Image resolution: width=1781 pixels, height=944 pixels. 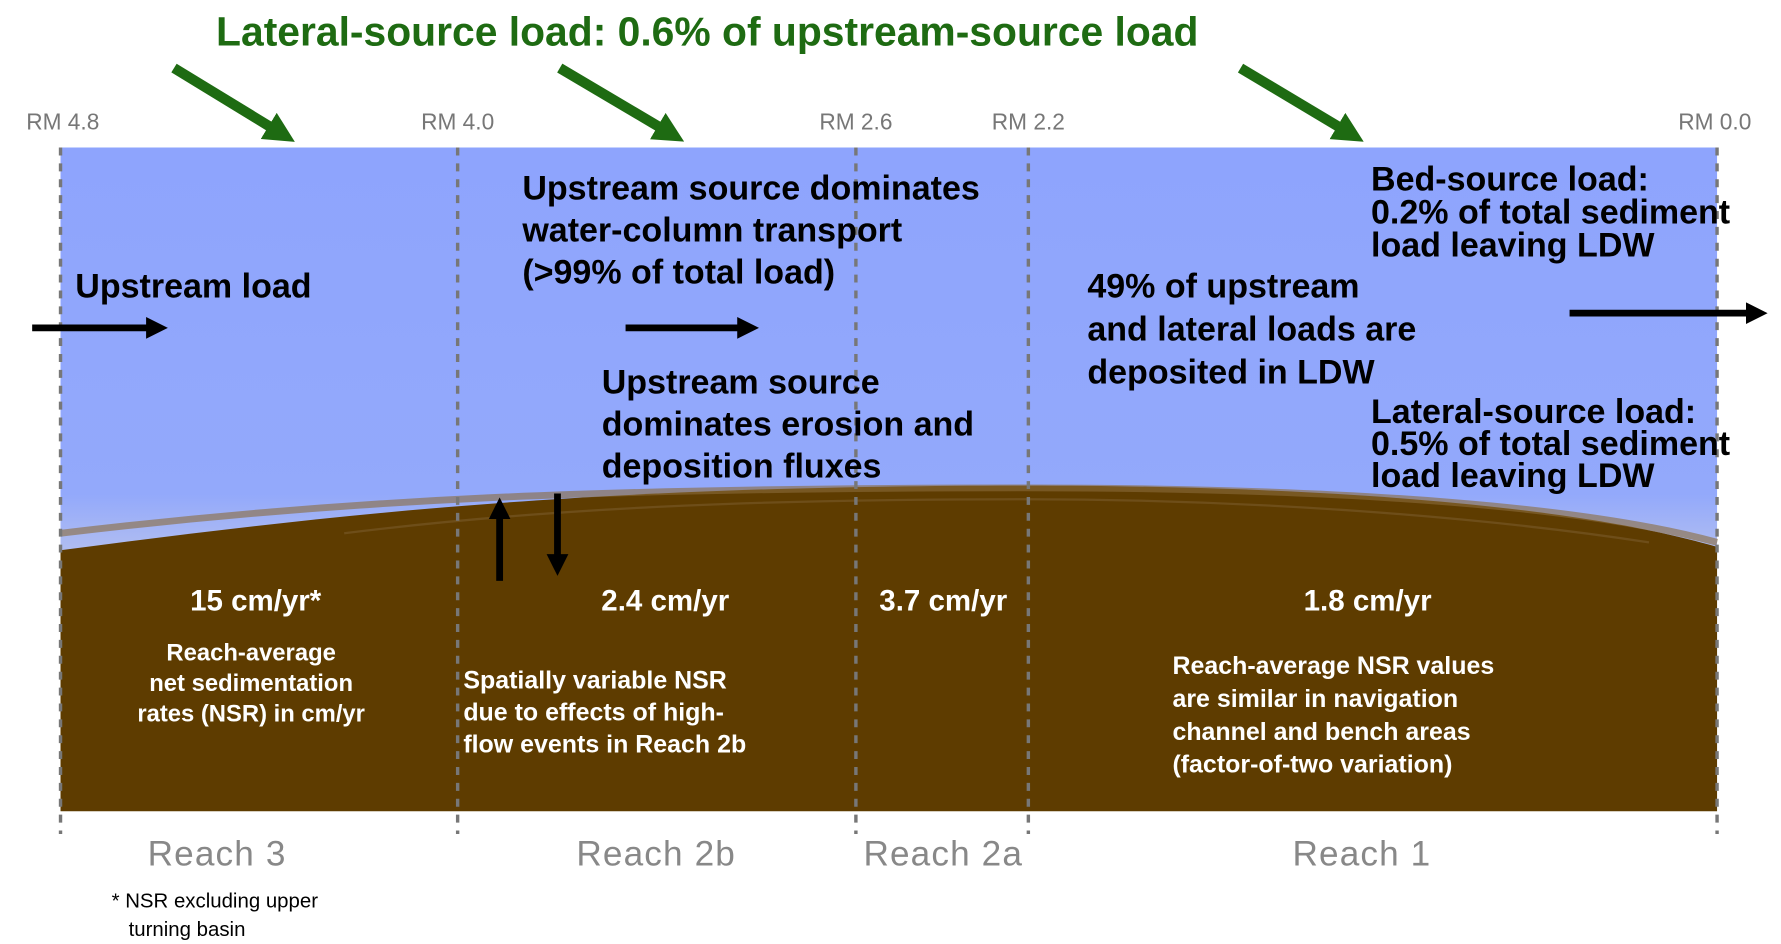 What do you see at coordinates (193, 286) in the screenshot?
I see `note: Upstream load` at bounding box center [193, 286].